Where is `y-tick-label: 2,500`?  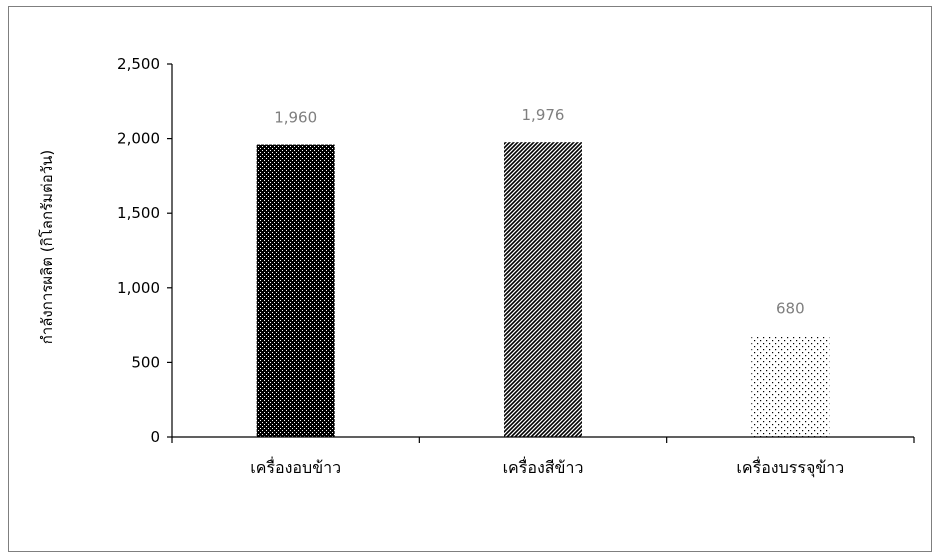 y-tick-label: 2,500 is located at coordinates (138, 64).